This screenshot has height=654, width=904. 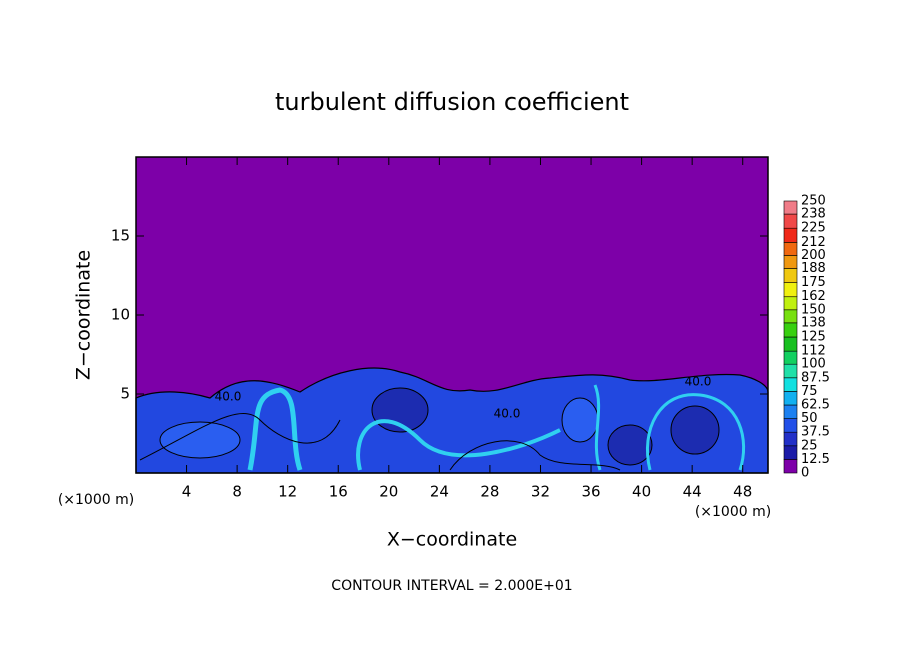 What do you see at coordinates (805, 473) in the screenshot?
I see `colorbar-label: 0` at bounding box center [805, 473].